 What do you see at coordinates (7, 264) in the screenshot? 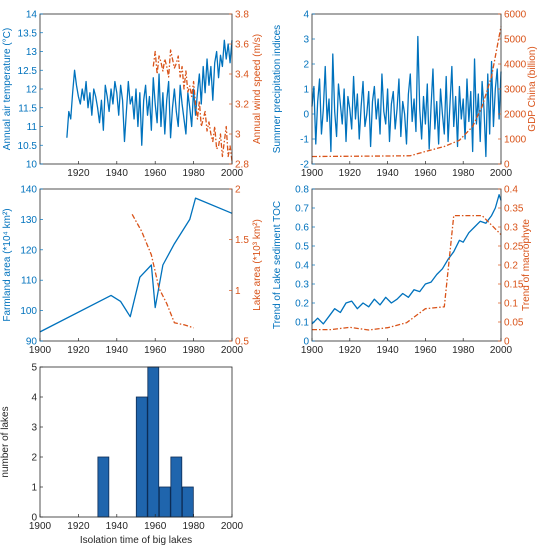
I see `y-axis-label: Farmland area (*10⁴ km²)` at bounding box center [7, 264].